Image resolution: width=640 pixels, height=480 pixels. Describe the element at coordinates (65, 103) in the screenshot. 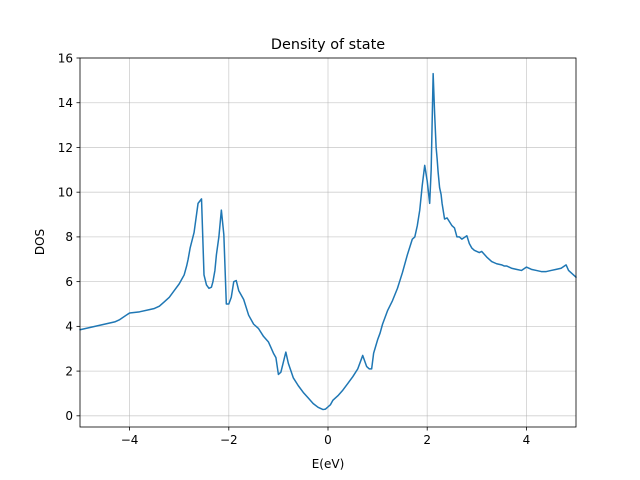

I see `y-tick-label: 14` at that location.